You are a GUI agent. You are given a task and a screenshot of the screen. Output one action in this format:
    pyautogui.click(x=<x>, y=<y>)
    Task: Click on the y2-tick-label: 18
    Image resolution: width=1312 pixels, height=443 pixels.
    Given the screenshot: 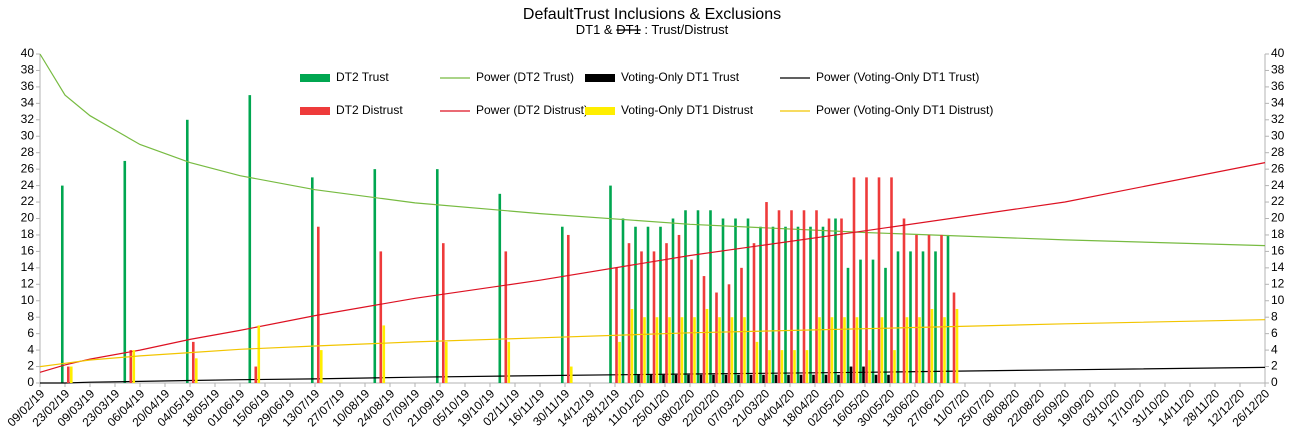 What is the action you would take?
    pyautogui.click(x=1278, y=234)
    